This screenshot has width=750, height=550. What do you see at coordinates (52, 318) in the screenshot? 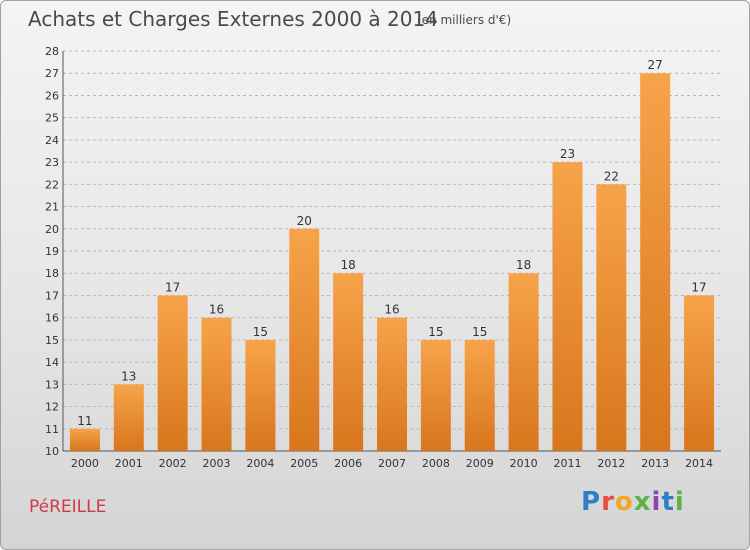
I see `y-tick-label: 16` at bounding box center [52, 318].